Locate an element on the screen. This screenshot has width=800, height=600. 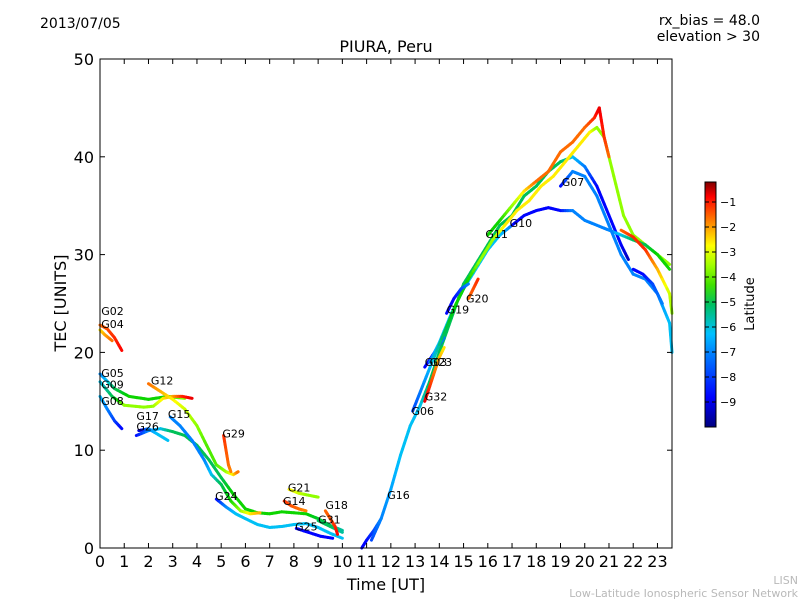
series-g15 is located at coordinates (215, 465).